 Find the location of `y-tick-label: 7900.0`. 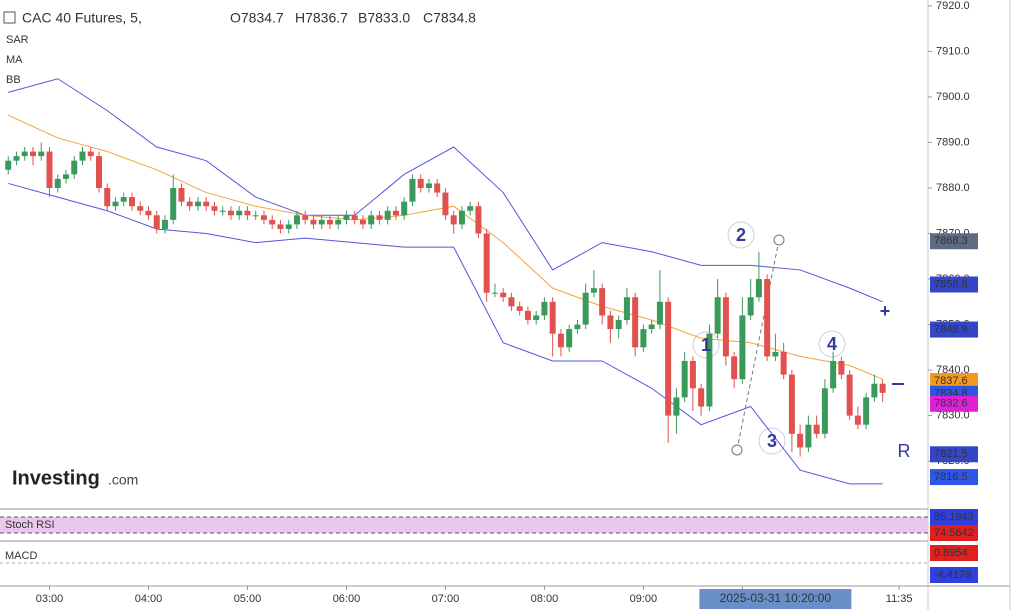

y-tick-label: 7900.0 is located at coordinates (953, 97).